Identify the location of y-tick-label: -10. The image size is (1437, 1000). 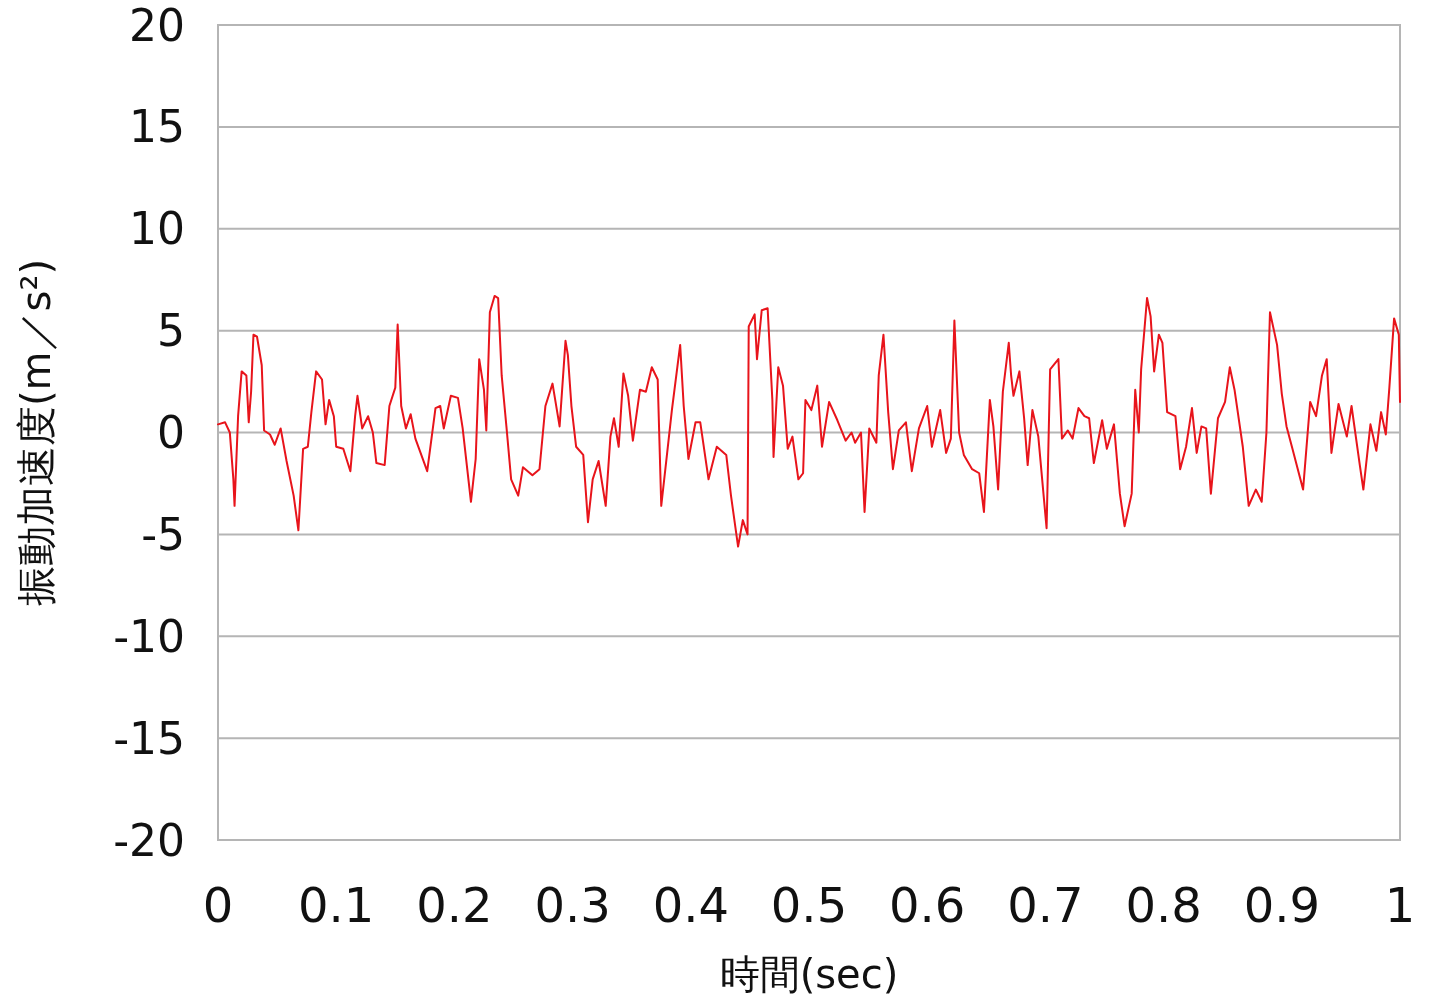
(149, 636).